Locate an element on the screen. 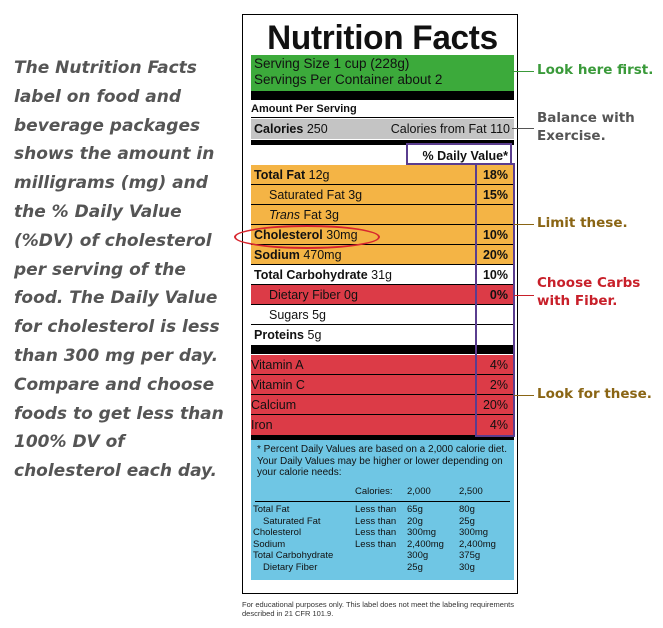 This screenshot has height=628, width=663. table-row: Dietary Fiber 25g 30g is located at coordinates (369, 567).